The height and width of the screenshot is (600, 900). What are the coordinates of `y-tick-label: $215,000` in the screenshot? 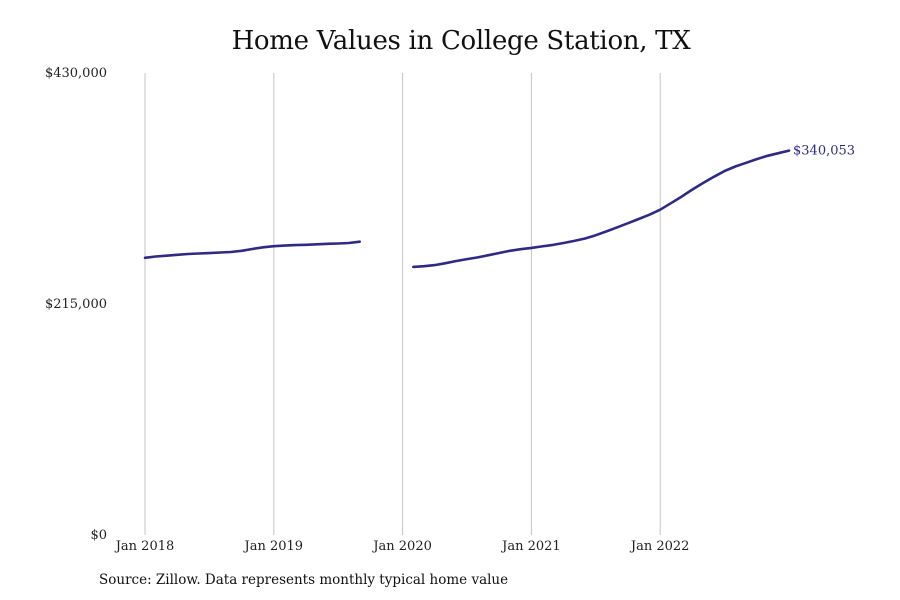 It's located at (76, 304).